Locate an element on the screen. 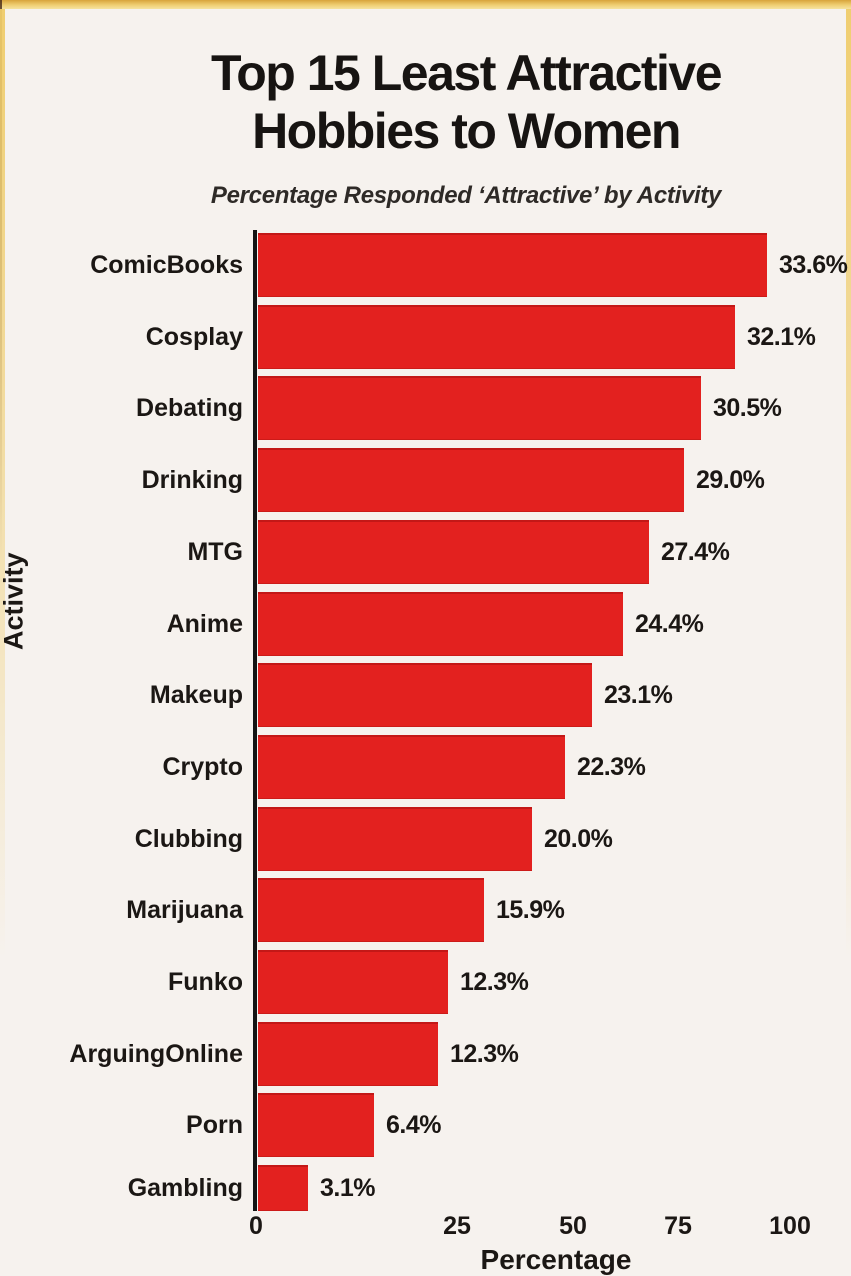  category-label-makeup: Makeup is located at coordinates (196, 695).